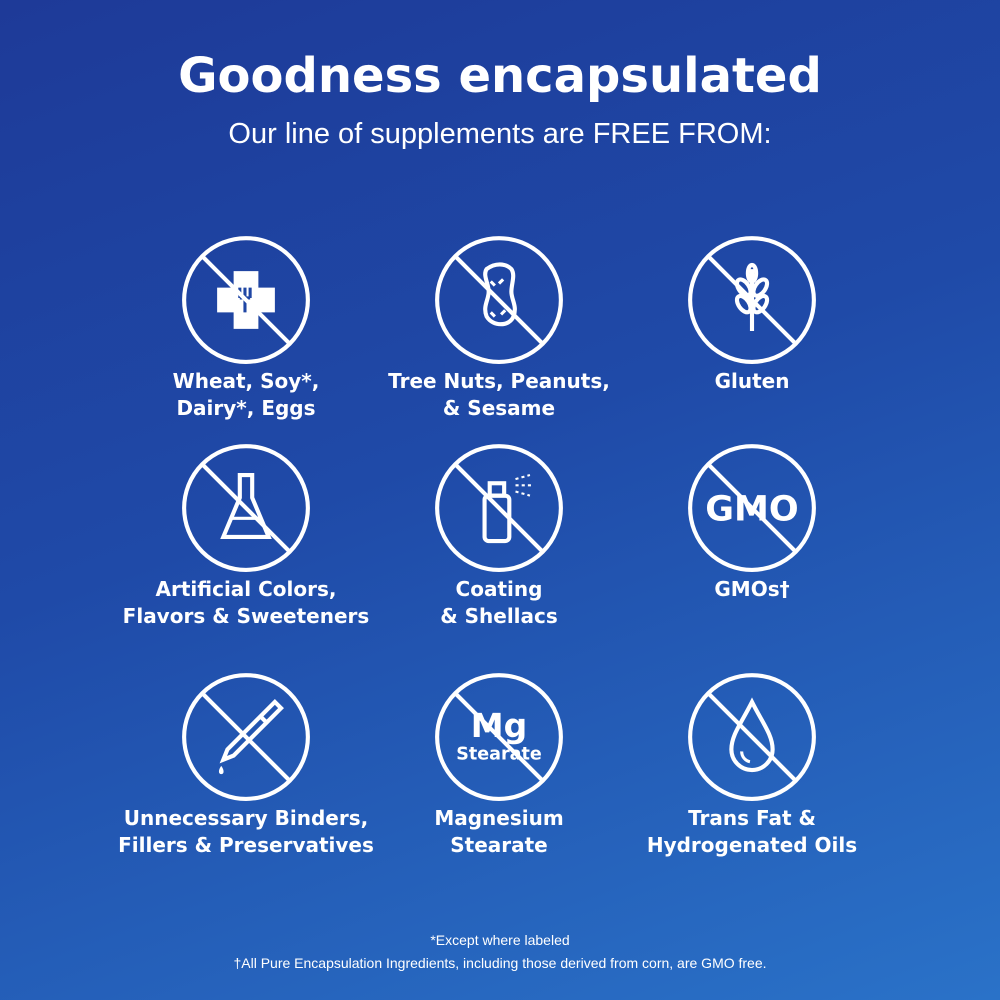 Image resolution: width=1000 pixels, height=1000 pixels. What do you see at coordinates (752, 508) in the screenshot?
I see `gmo-icon: GMO` at bounding box center [752, 508].